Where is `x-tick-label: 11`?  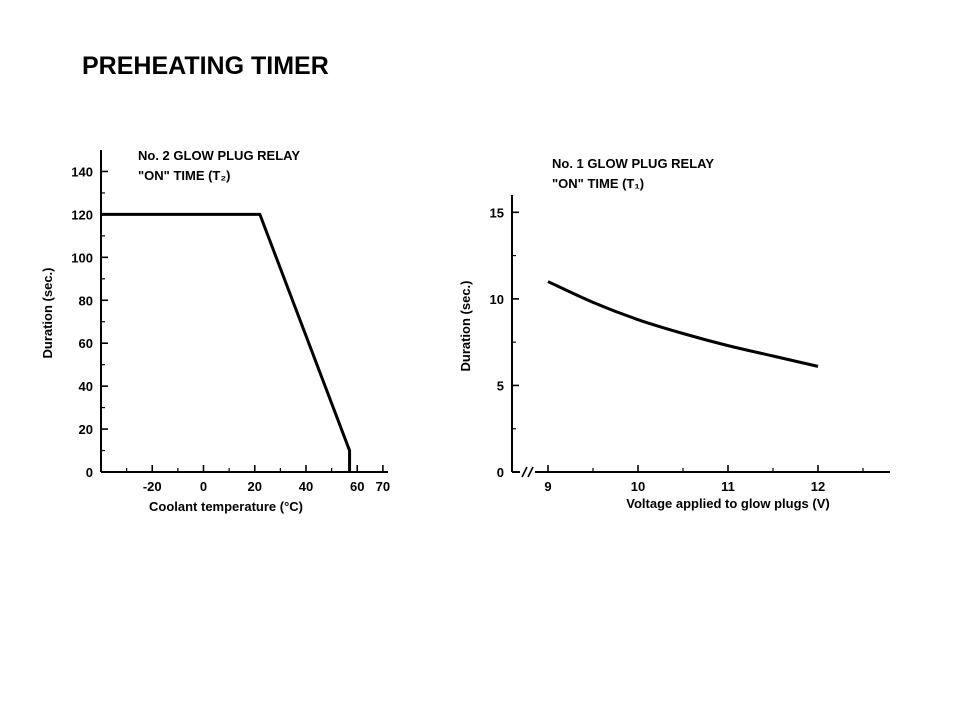 x-tick-label: 11 is located at coordinates (728, 486).